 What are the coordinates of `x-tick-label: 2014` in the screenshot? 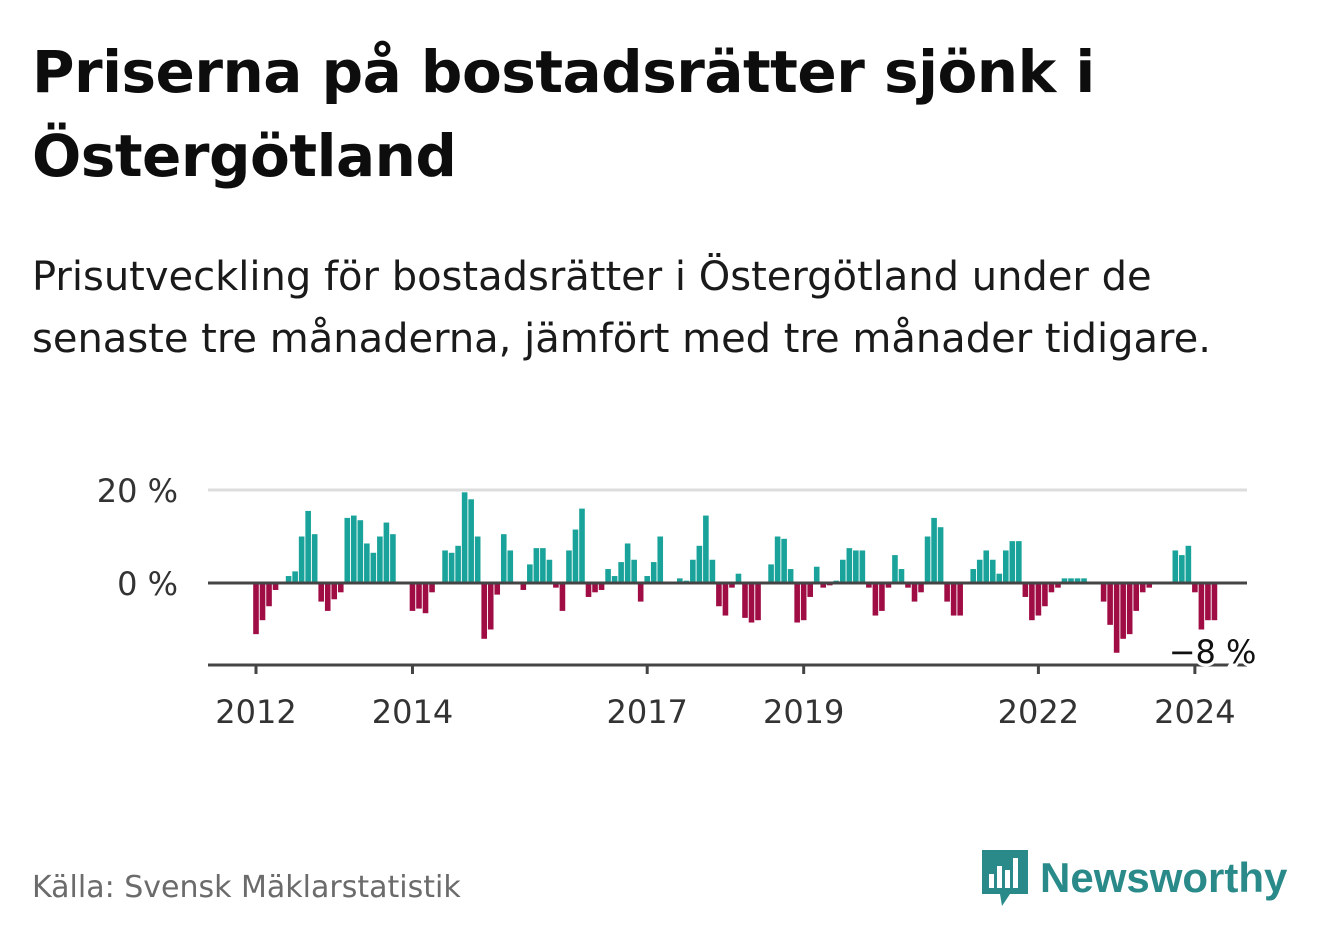 It's located at (412, 712).